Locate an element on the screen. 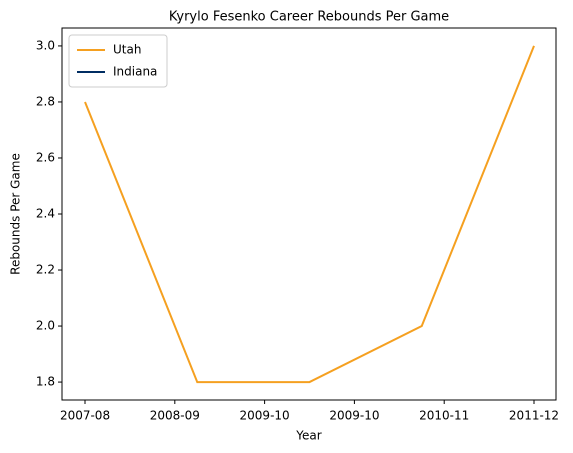 This screenshot has height=453, width=573. y-tick-label: 2.2 is located at coordinates (45, 270).